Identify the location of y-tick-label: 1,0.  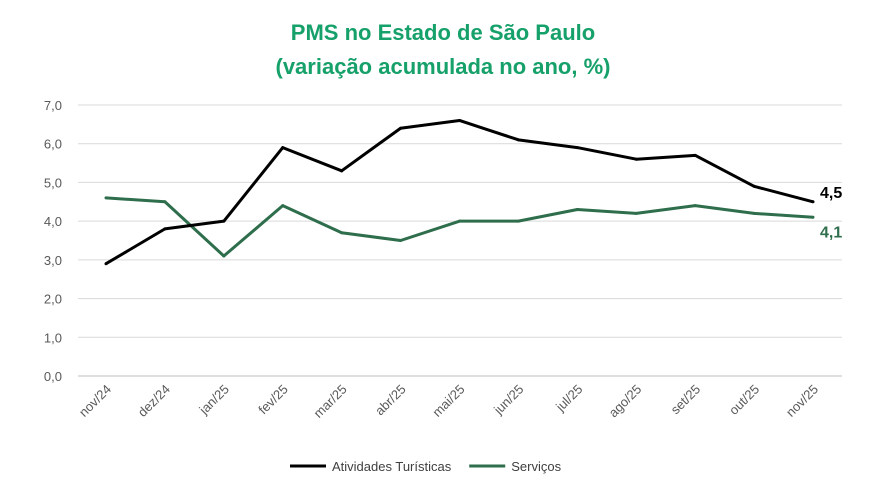
(53, 337).